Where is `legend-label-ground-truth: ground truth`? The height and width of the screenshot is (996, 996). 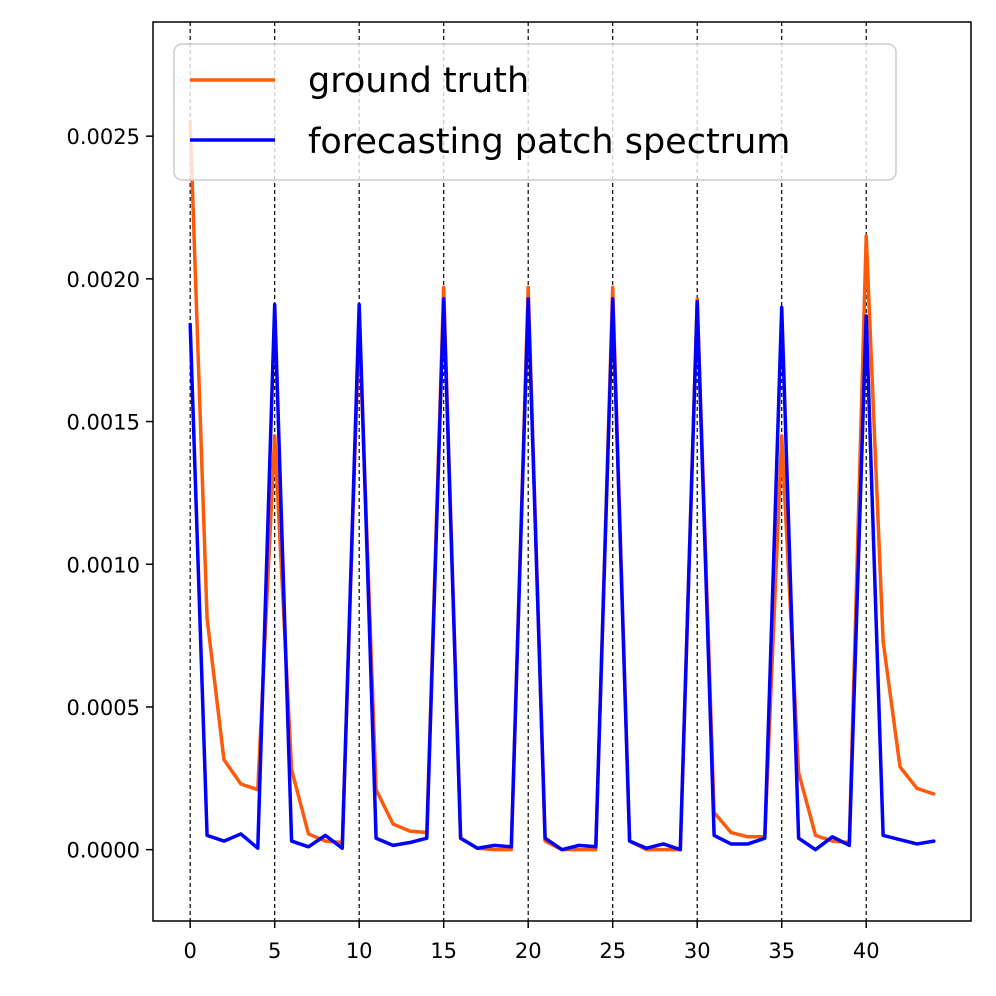 legend-label-ground-truth: ground truth is located at coordinates (418, 81).